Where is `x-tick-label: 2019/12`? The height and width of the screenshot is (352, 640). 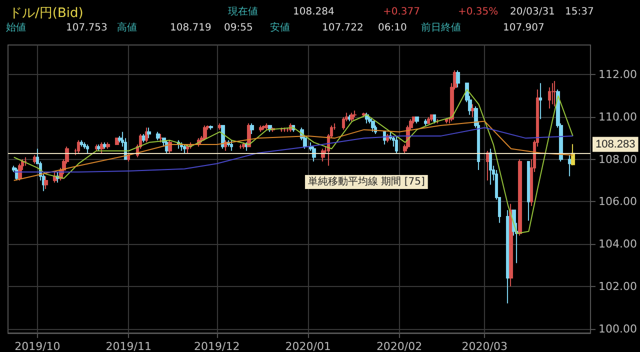 x-tick-label: 2019/12 is located at coordinates (217, 346).